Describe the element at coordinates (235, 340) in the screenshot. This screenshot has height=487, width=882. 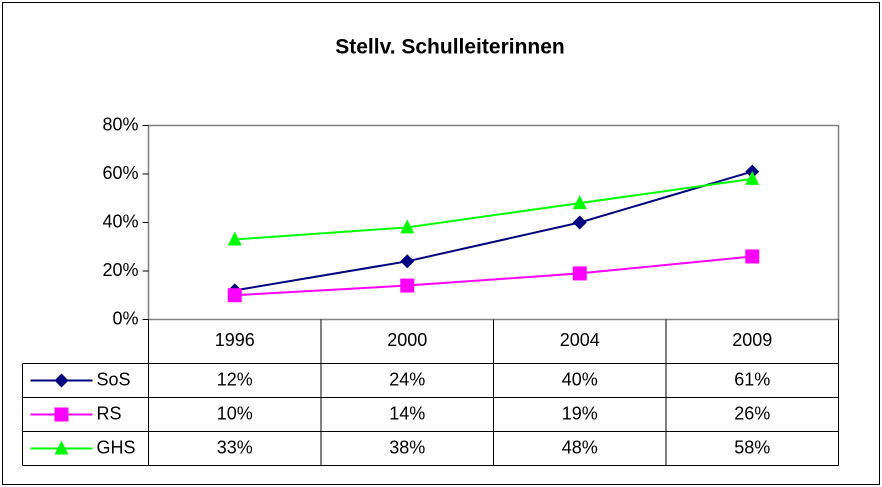
I see `x-tick-label: 1996` at that location.